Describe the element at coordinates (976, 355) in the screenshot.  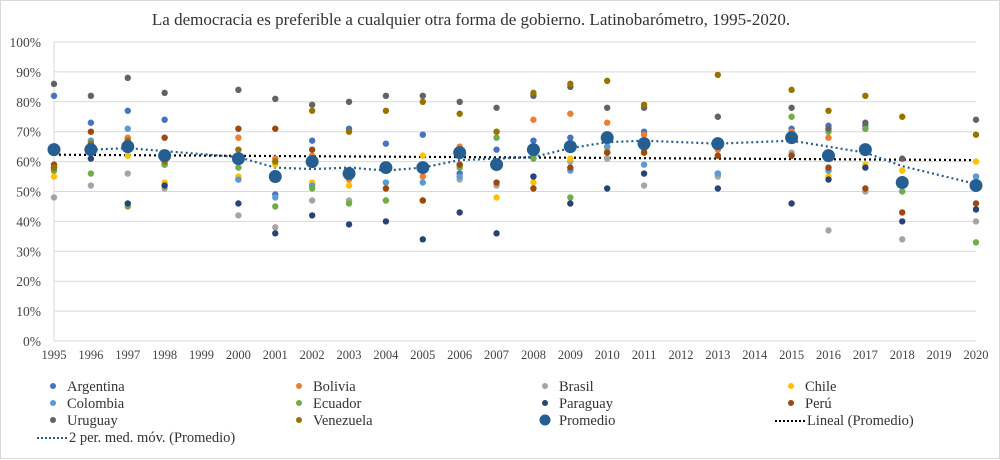
I see `x-tick-label: 2020` at that location.